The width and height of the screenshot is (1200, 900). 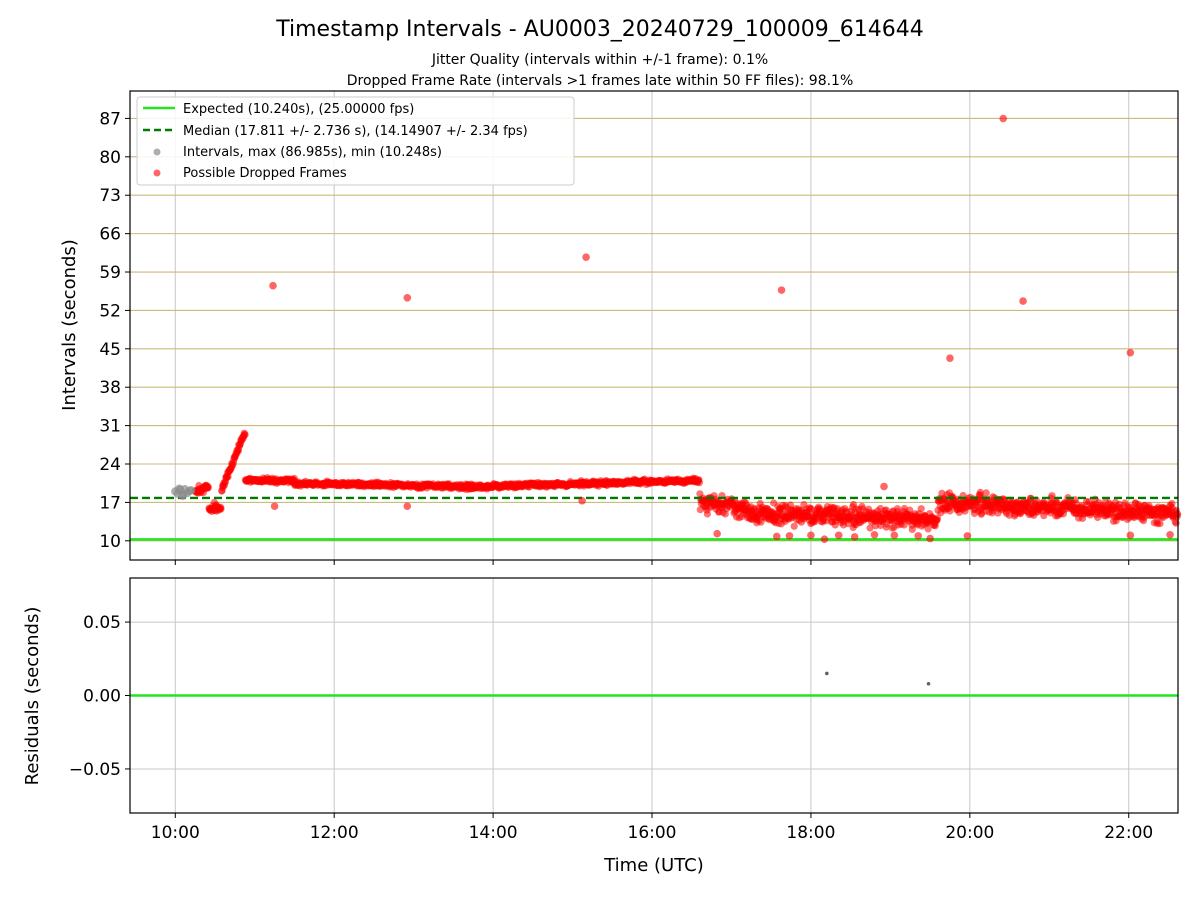 What do you see at coordinates (298, 109) in the screenshot?
I see `legend-expected-label: Expected (10.240s), (25.00000 fps)` at bounding box center [298, 109].